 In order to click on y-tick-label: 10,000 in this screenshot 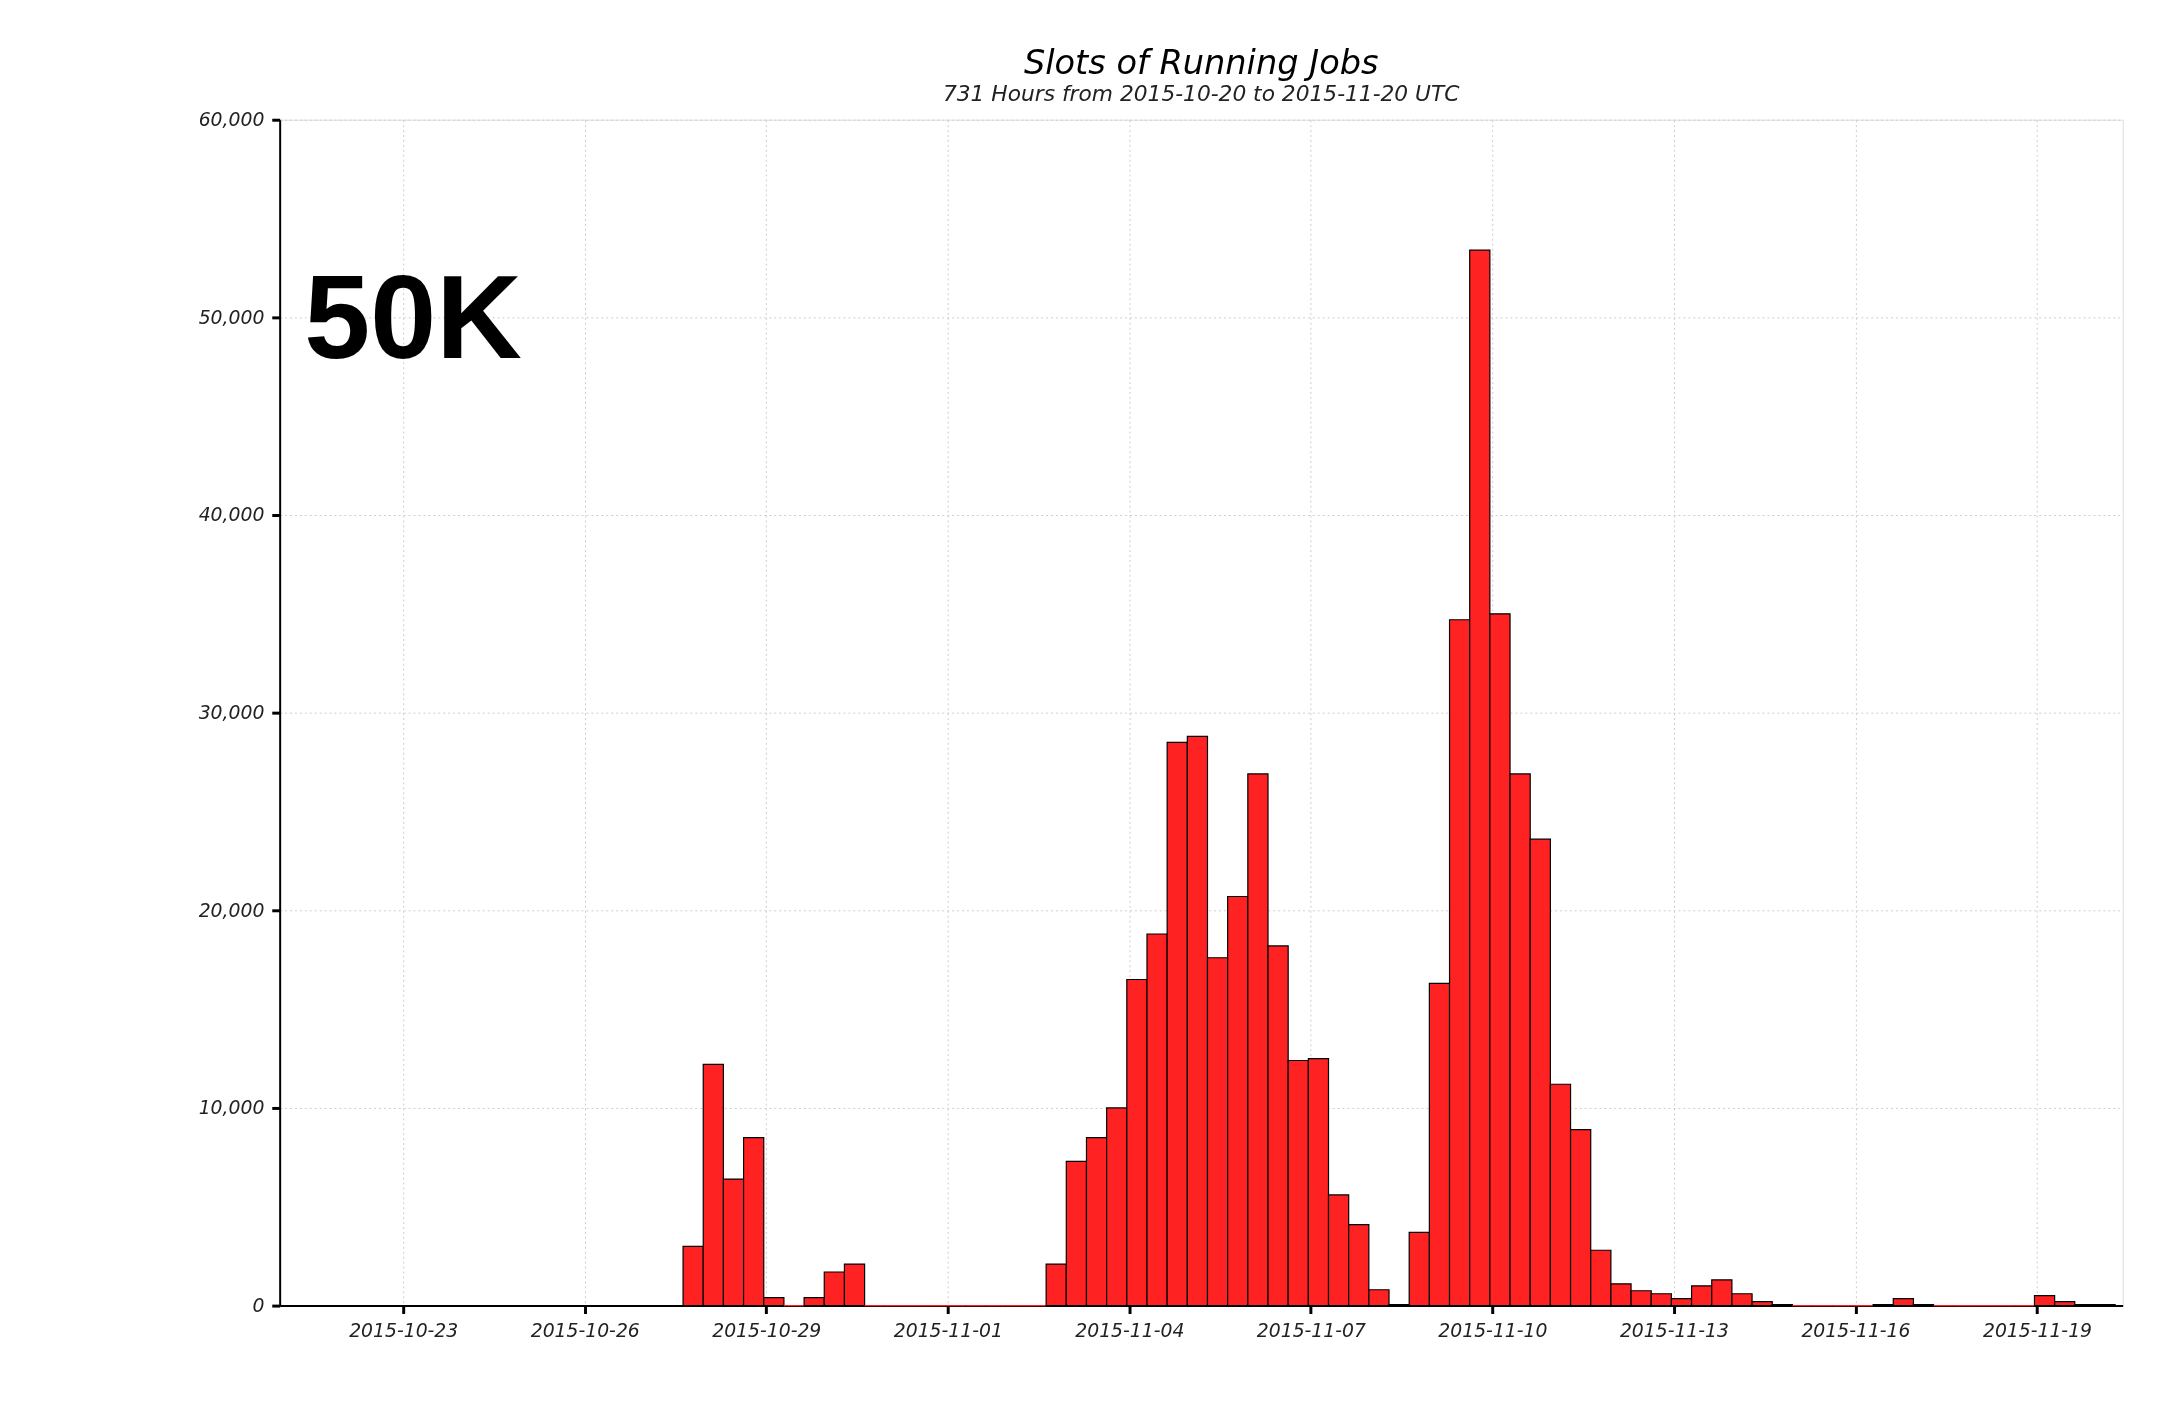, I will do `click(231, 1108)`.